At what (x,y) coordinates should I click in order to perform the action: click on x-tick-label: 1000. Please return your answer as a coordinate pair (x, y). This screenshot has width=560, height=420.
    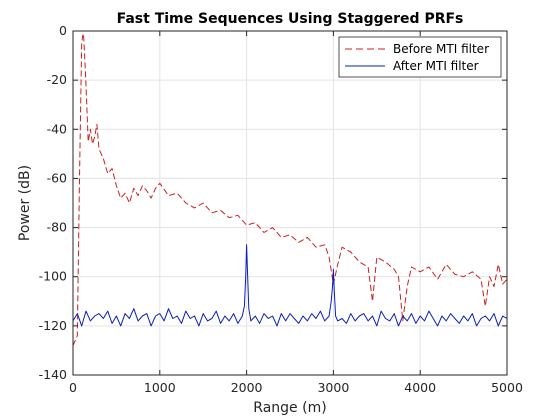
    Looking at the image, I should click on (160, 387).